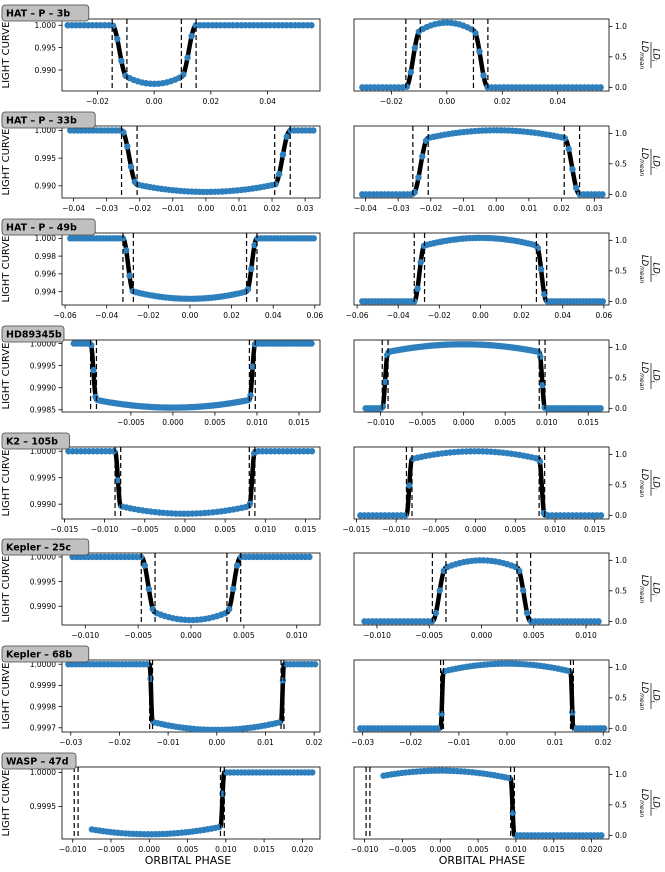 The image size is (665, 872). I want to click on x-tick-label: 0.01, so click(239, 208).